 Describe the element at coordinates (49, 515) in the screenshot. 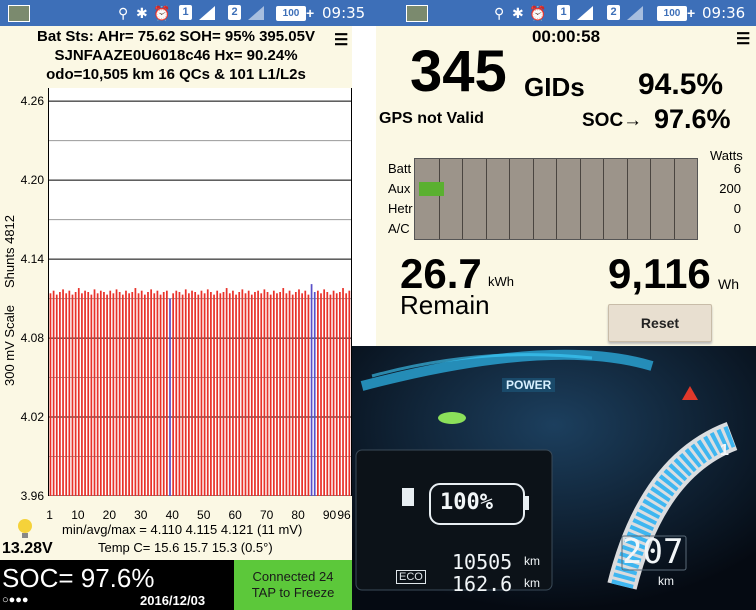

I see `x-tick-label: 1` at that location.